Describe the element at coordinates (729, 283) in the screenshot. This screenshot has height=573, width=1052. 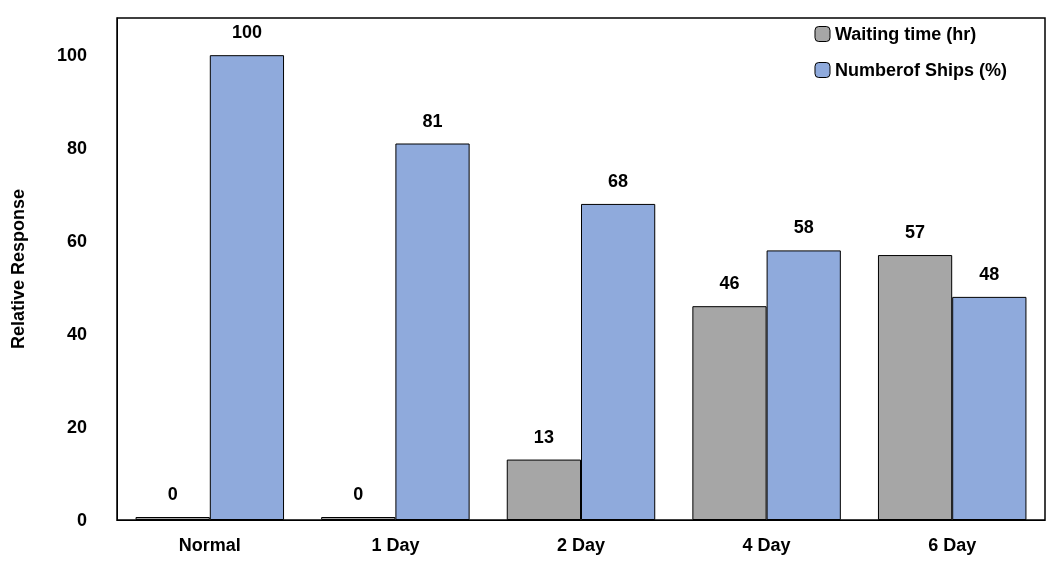
I see `data-label: 46` at that location.